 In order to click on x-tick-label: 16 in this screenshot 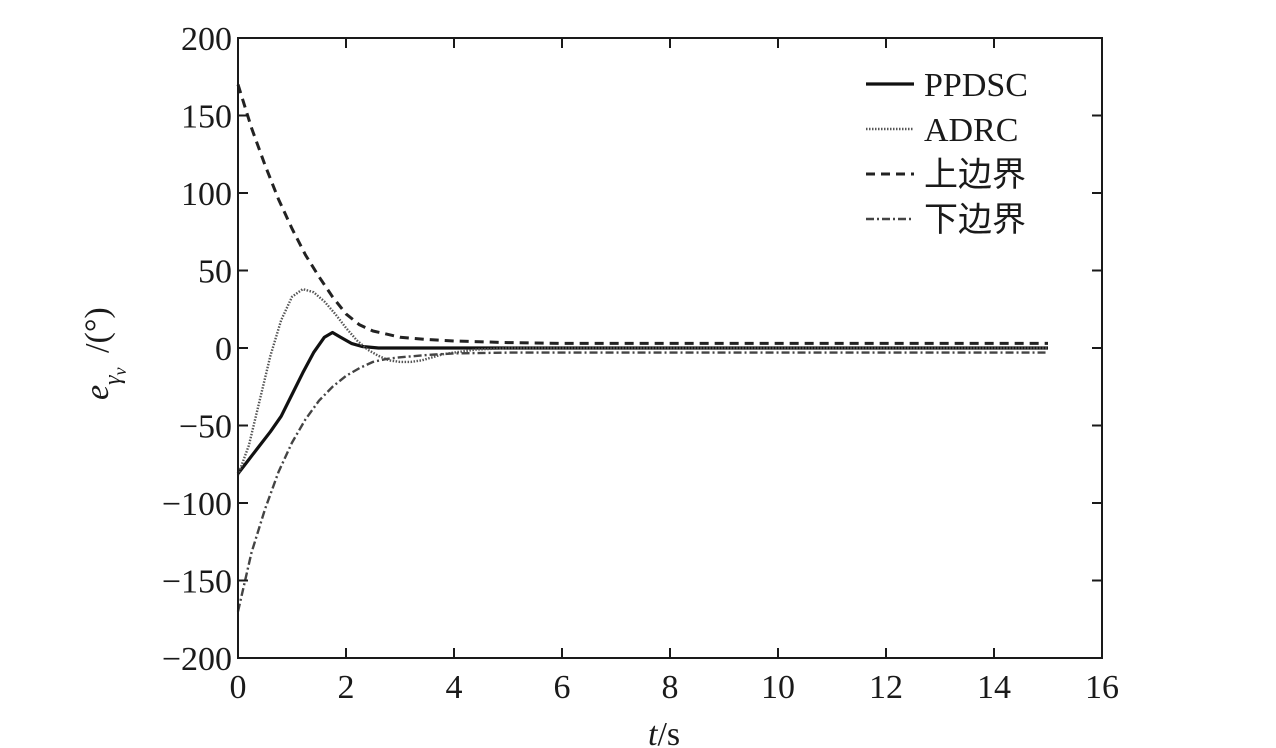, I will do `click(1102, 687)`.